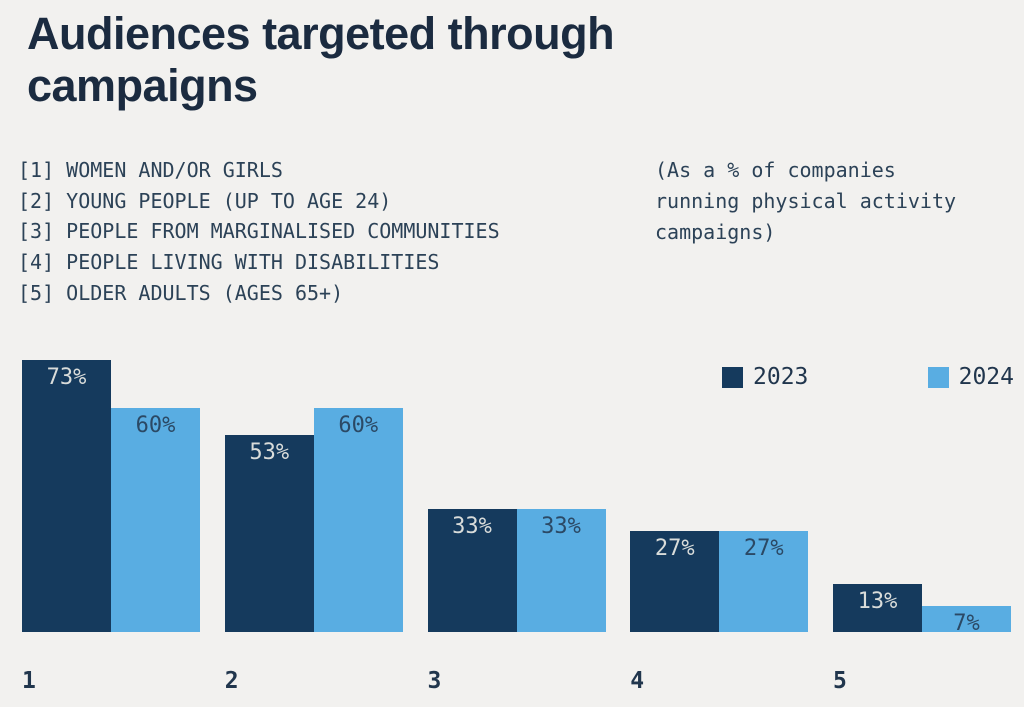  What do you see at coordinates (764, 581) in the screenshot?
I see `bar-2024-cat4: 27%` at bounding box center [764, 581].